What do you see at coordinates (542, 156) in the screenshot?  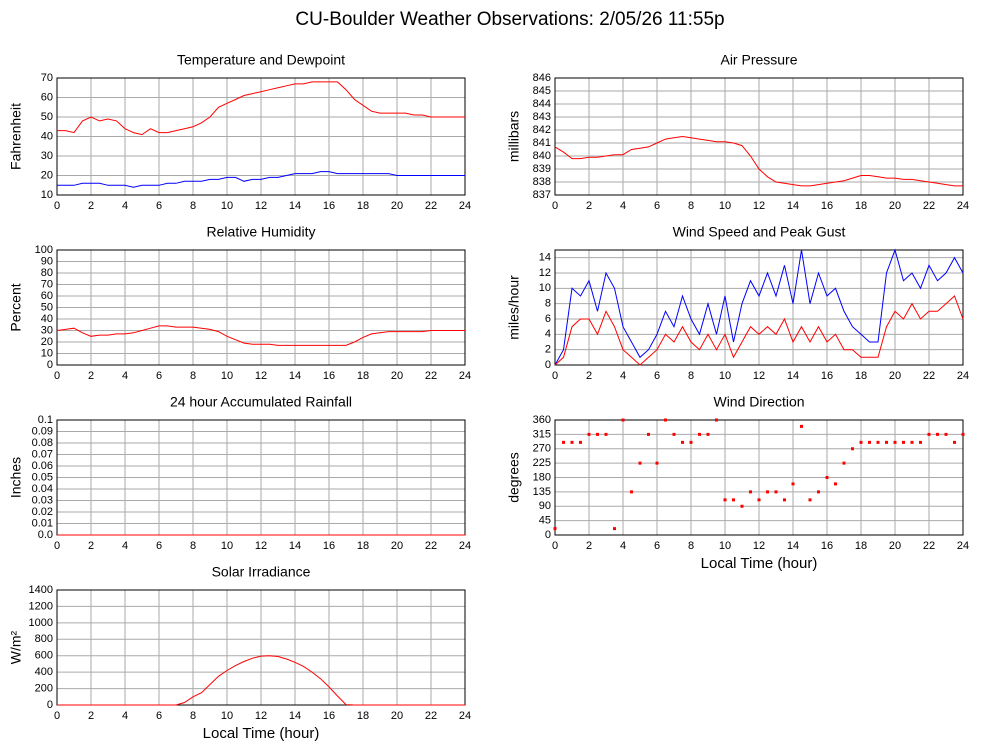 I see `y-tick-label: 840` at bounding box center [542, 156].